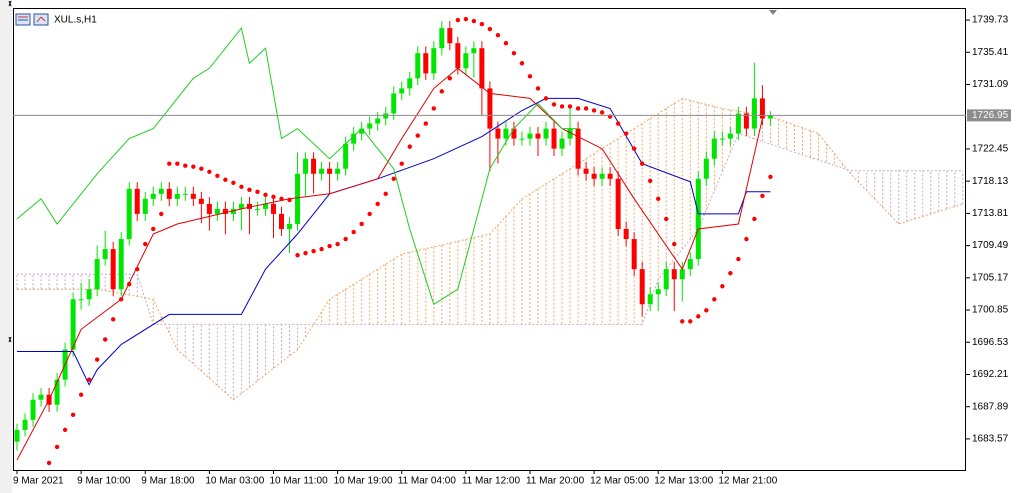  I want to click on x-tick-label: 11 Mar 12:00, so click(491, 481).